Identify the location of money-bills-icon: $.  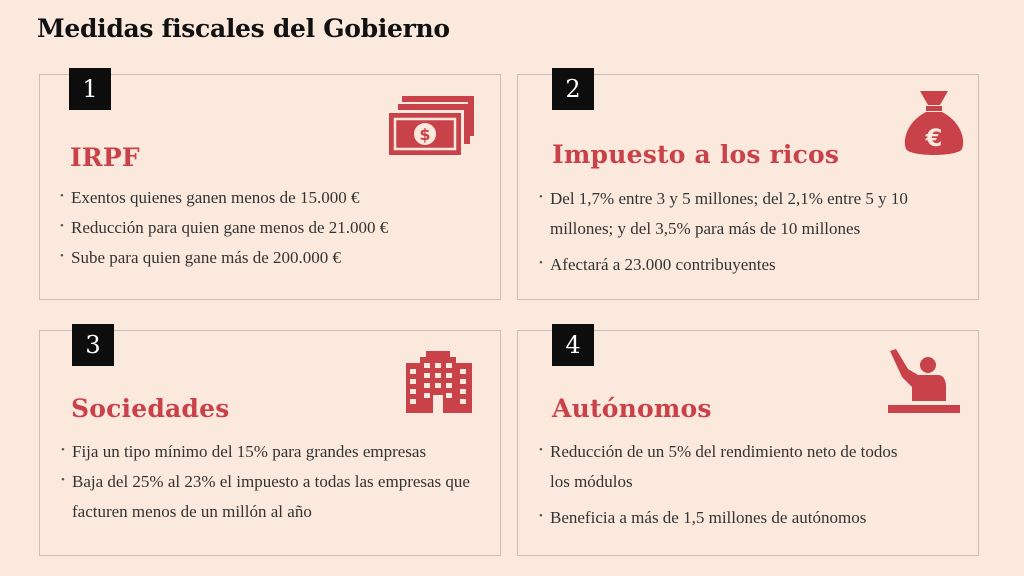
(431, 125).